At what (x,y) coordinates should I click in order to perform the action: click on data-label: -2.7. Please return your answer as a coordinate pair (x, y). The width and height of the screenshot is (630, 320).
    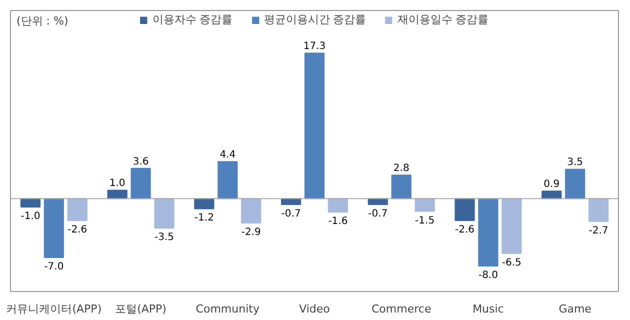
    Looking at the image, I should click on (598, 230).